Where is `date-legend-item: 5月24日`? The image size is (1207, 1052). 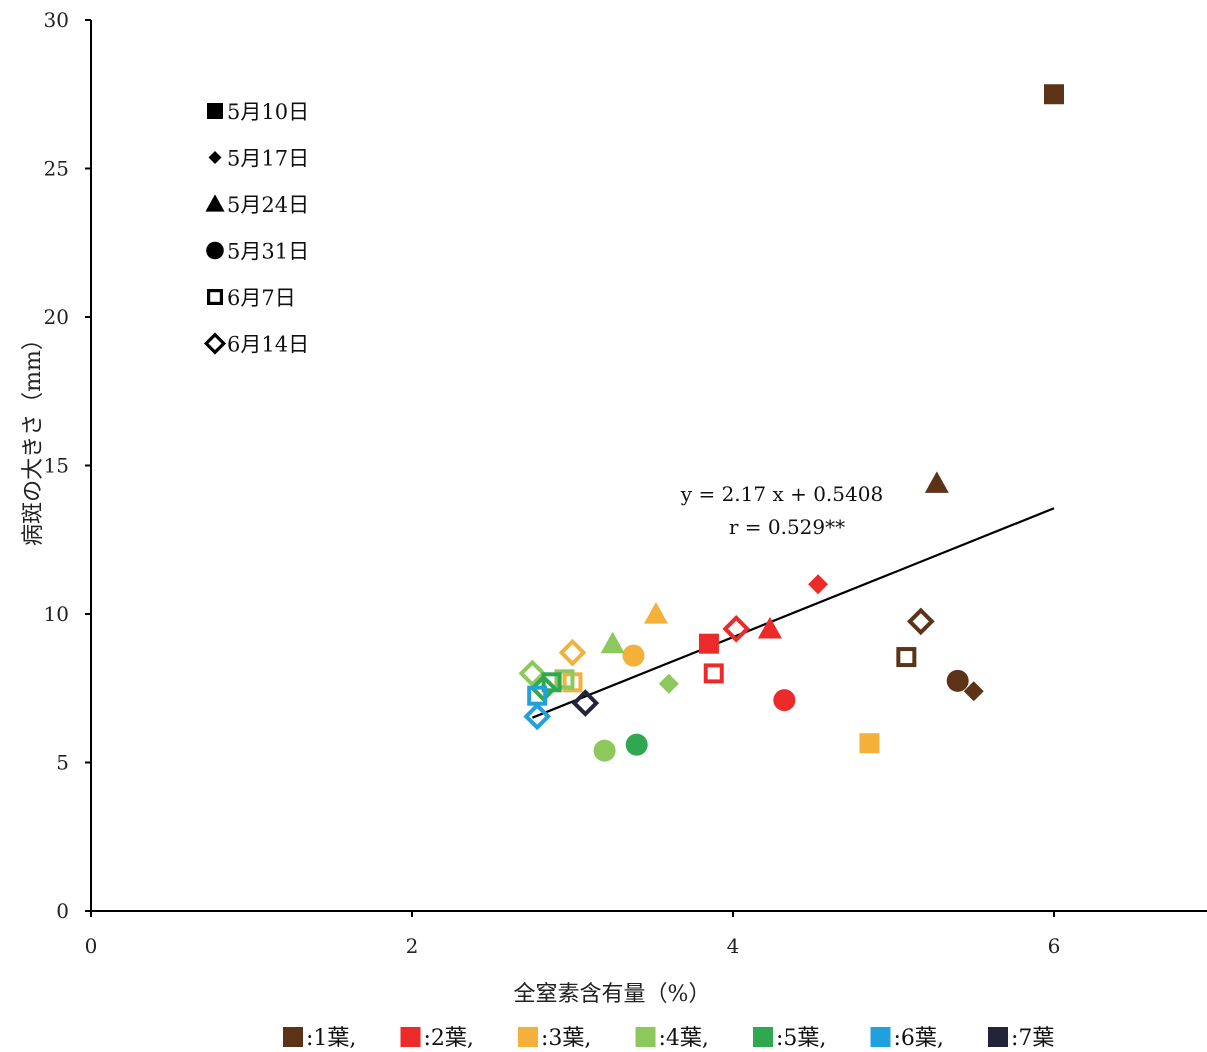
date-legend-item: 5月24日 is located at coordinates (257, 205).